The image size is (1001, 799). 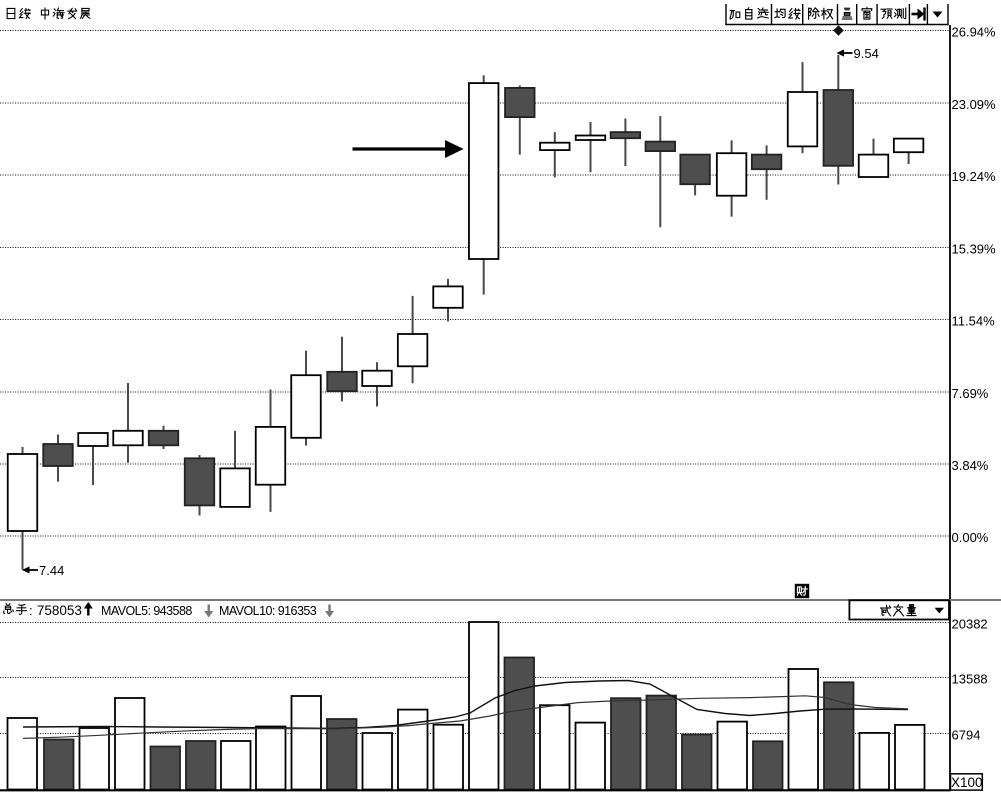 What do you see at coordinates (970, 679) in the screenshot?
I see `svg-text: 13588` at bounding box center [970, 679].